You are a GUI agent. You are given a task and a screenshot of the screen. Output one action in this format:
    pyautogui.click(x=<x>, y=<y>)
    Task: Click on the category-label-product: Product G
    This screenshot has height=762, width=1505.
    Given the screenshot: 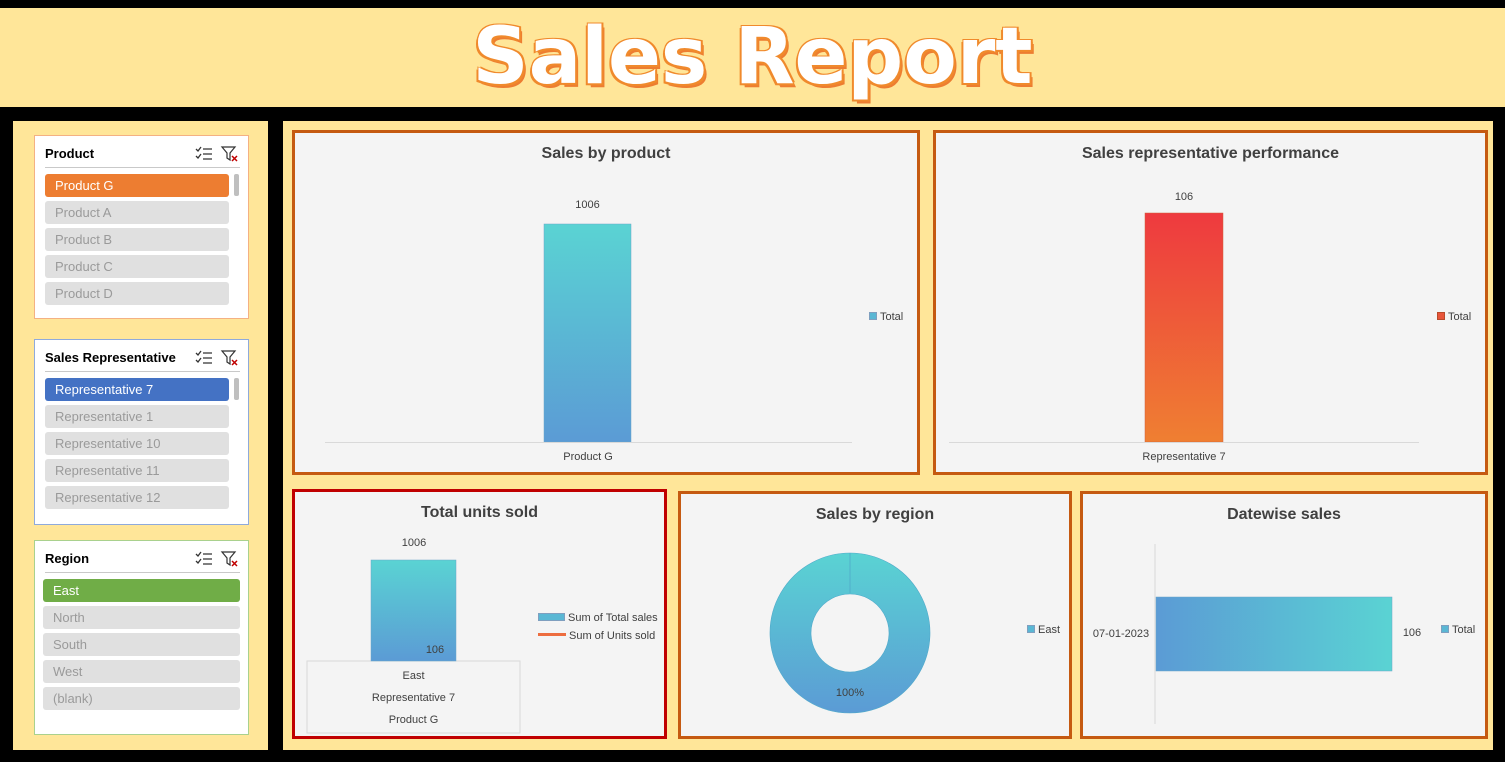 What is the action you would take?
    pyautogui.click(x=413, y=720)
    